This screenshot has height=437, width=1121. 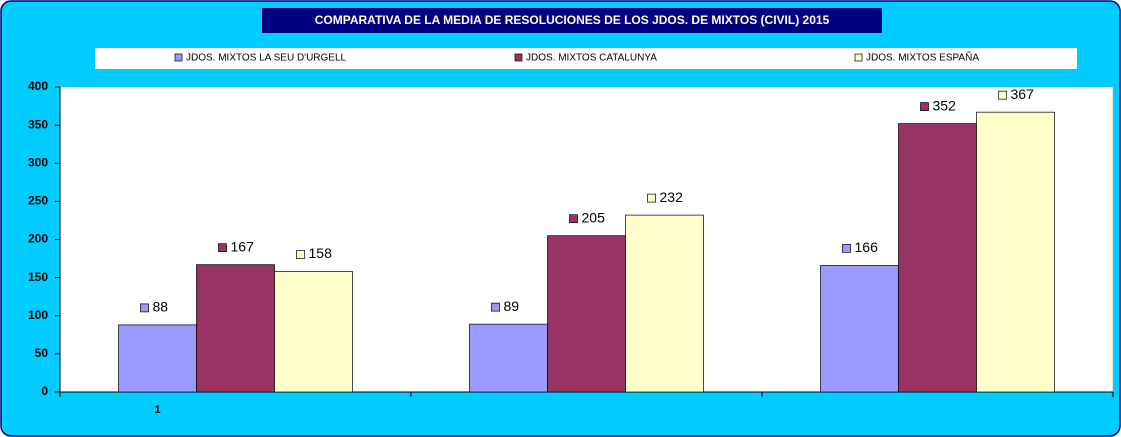 What do you see at coordinates (161, 307) in the screenshot?
I see `value-label: 88` at bounding box center [161, 307].